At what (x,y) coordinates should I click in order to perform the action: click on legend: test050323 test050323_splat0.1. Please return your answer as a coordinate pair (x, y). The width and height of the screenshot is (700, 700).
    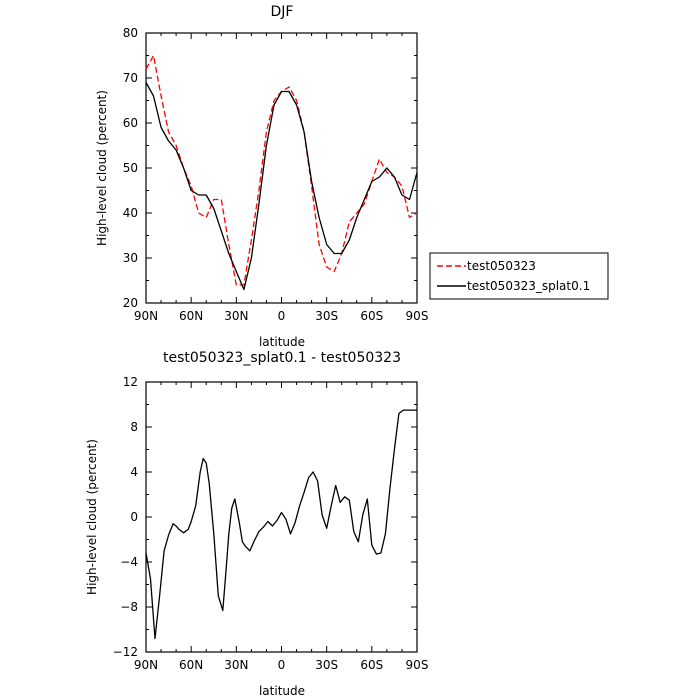
    Looking at the image, I should click on (519, 276).